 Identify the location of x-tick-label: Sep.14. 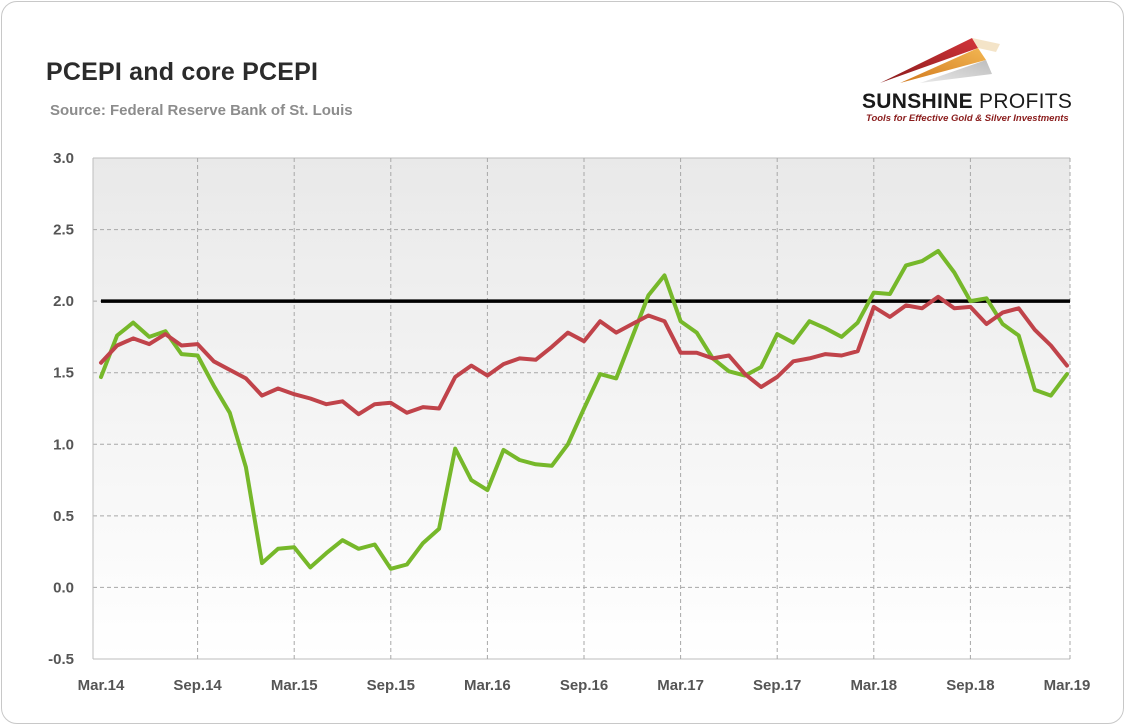
(197, 685).